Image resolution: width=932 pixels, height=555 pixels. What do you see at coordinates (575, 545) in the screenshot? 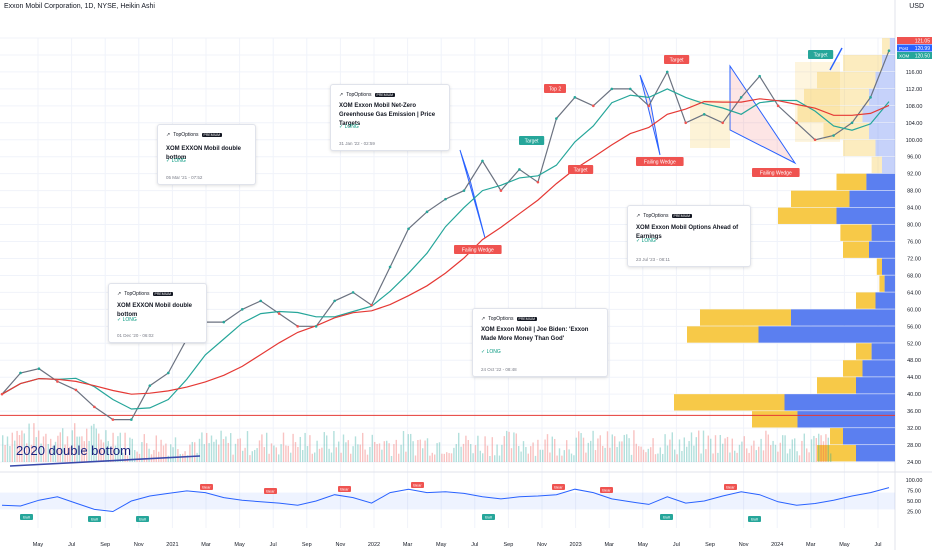
I see `time-tick-label: 2023` at bounding box center [575, 545].